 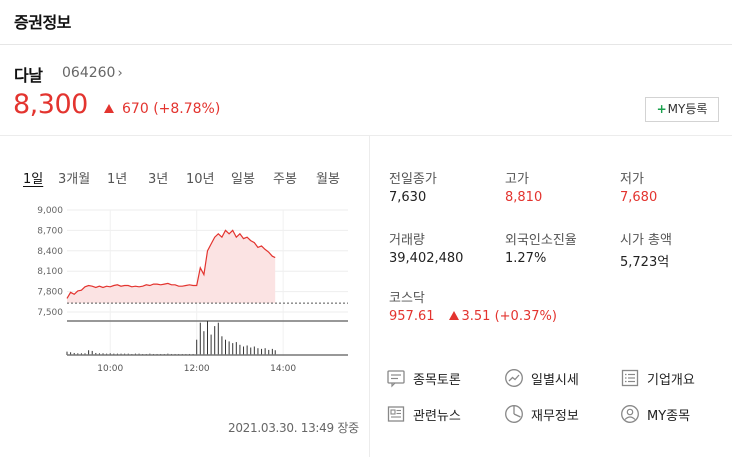 I want to click on info-label: 저가, so click(x=632, y=179).